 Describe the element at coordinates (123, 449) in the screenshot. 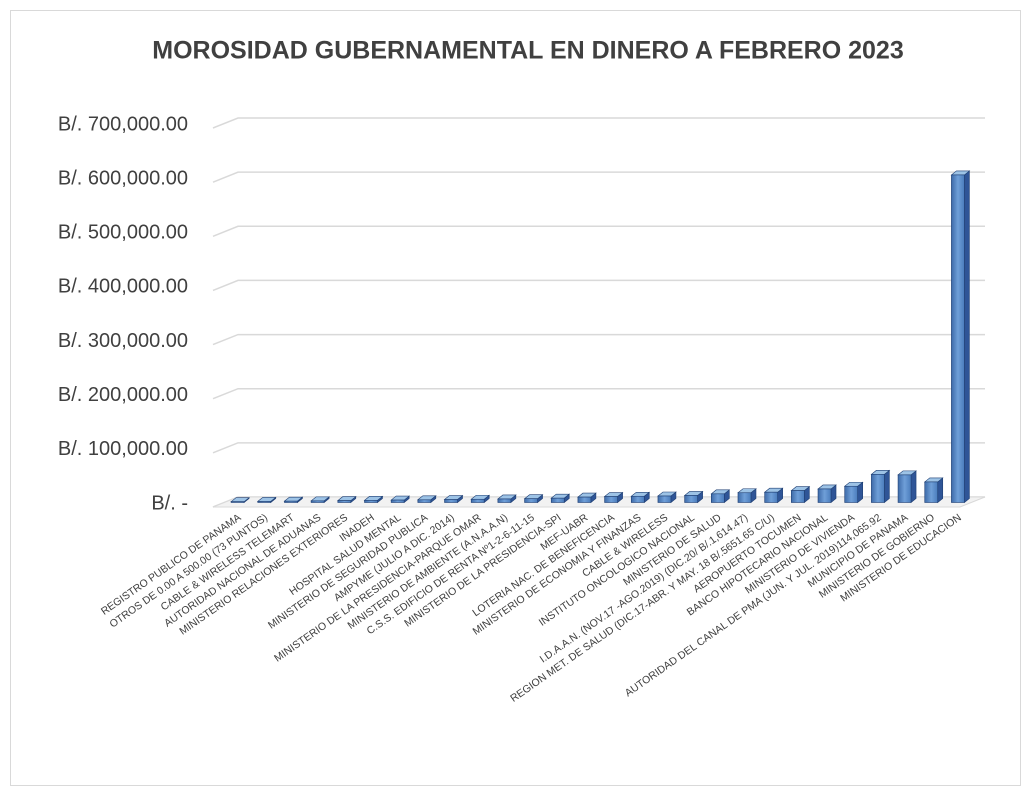

I see `y-tick-label: B/. 100,000.00` at that location.